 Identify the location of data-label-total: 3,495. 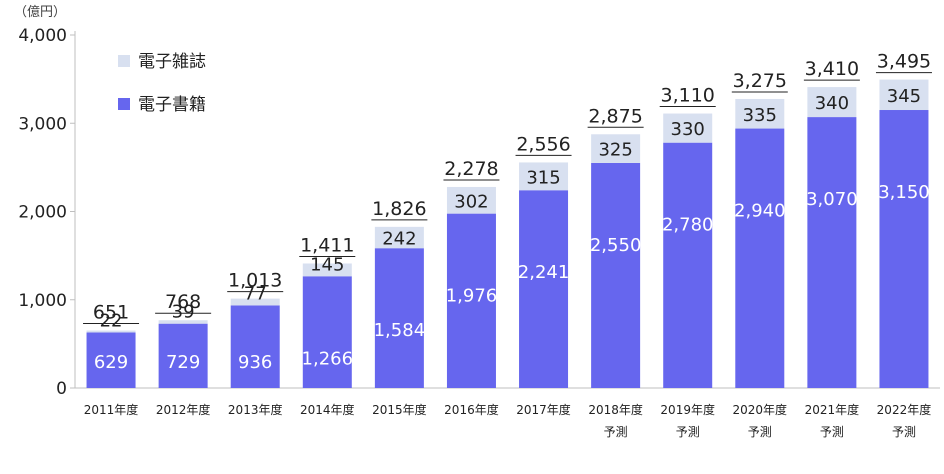
(904, 62).